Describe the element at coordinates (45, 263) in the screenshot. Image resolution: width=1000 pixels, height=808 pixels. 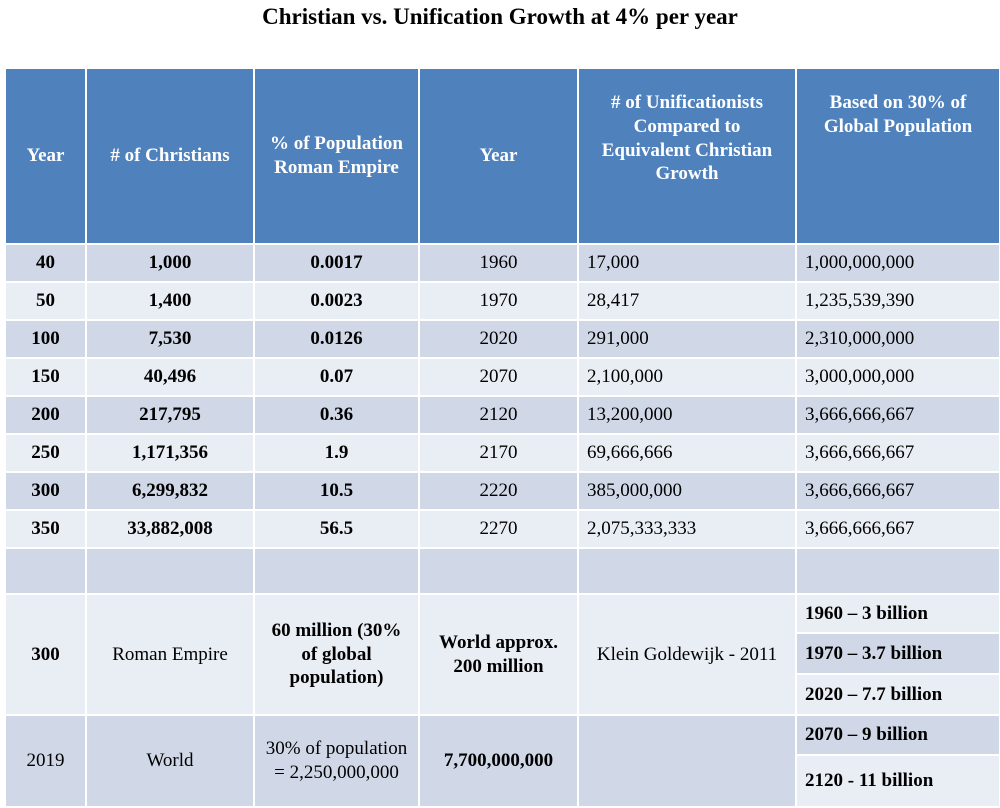
I see `table-cell: 40` at that location.